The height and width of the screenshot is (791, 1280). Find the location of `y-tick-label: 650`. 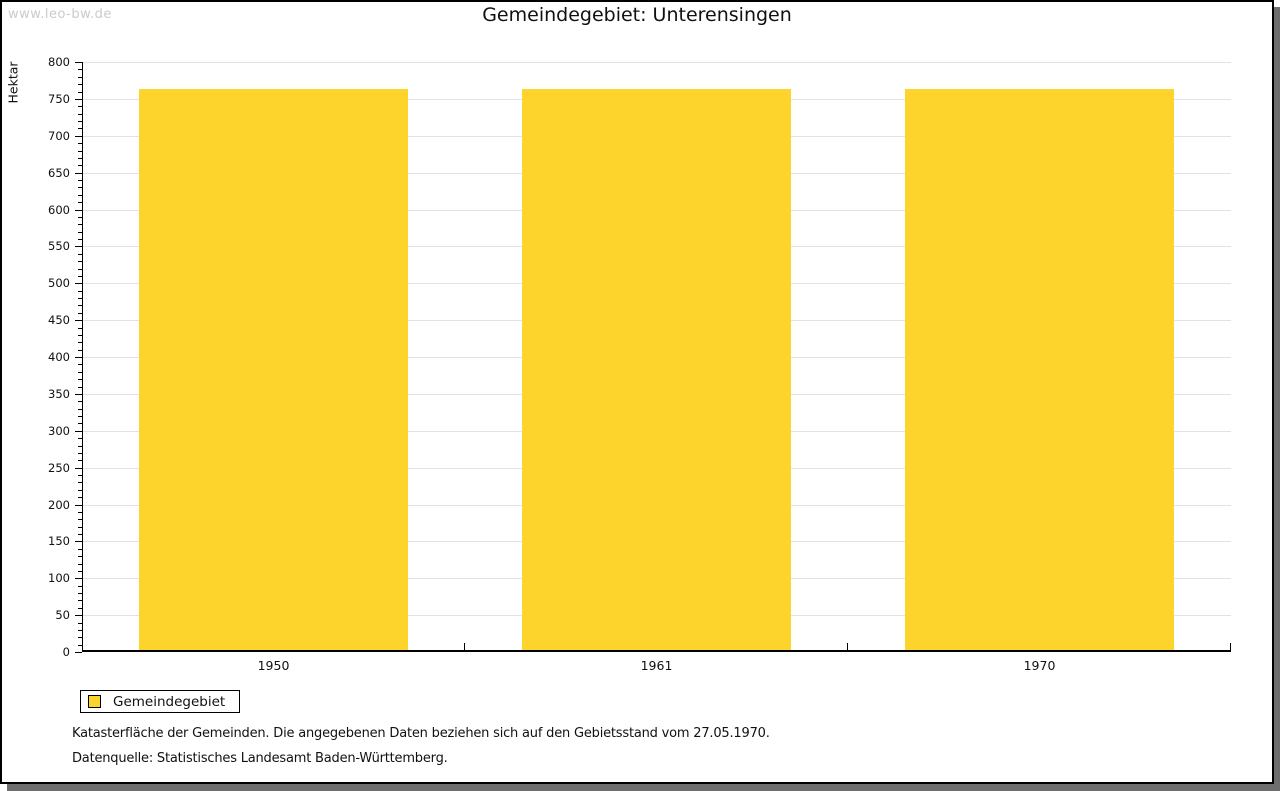

y-tick-label: 650 is located at coordinates (59, 172).